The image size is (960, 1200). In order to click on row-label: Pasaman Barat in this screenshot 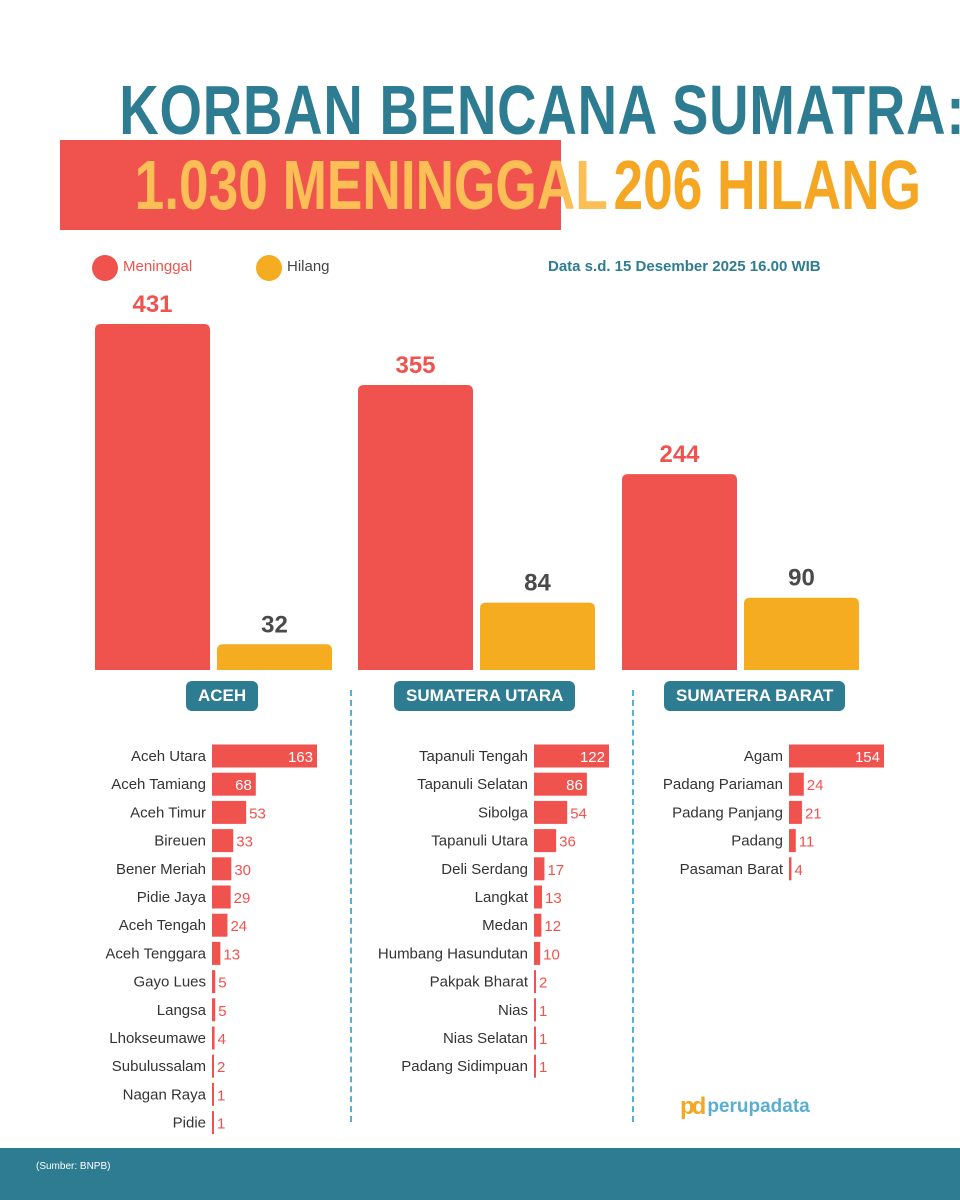, I will do `click(732, 869)`.